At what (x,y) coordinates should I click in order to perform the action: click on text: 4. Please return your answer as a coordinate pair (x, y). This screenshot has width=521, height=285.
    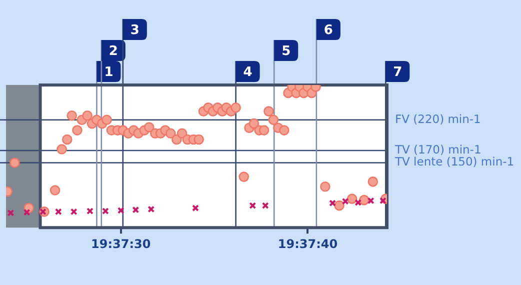
    Looking at the image, I should click on (247, 72).